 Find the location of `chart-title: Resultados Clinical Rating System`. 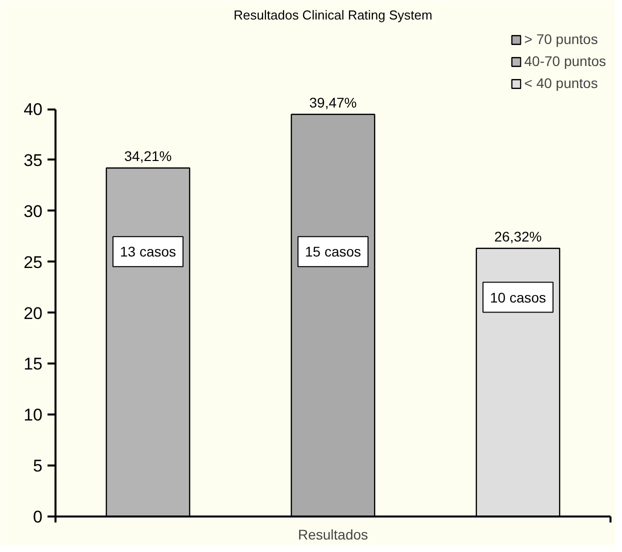

chart-title: Resultados Clinical Rating System is located at coordinates (333, 15).